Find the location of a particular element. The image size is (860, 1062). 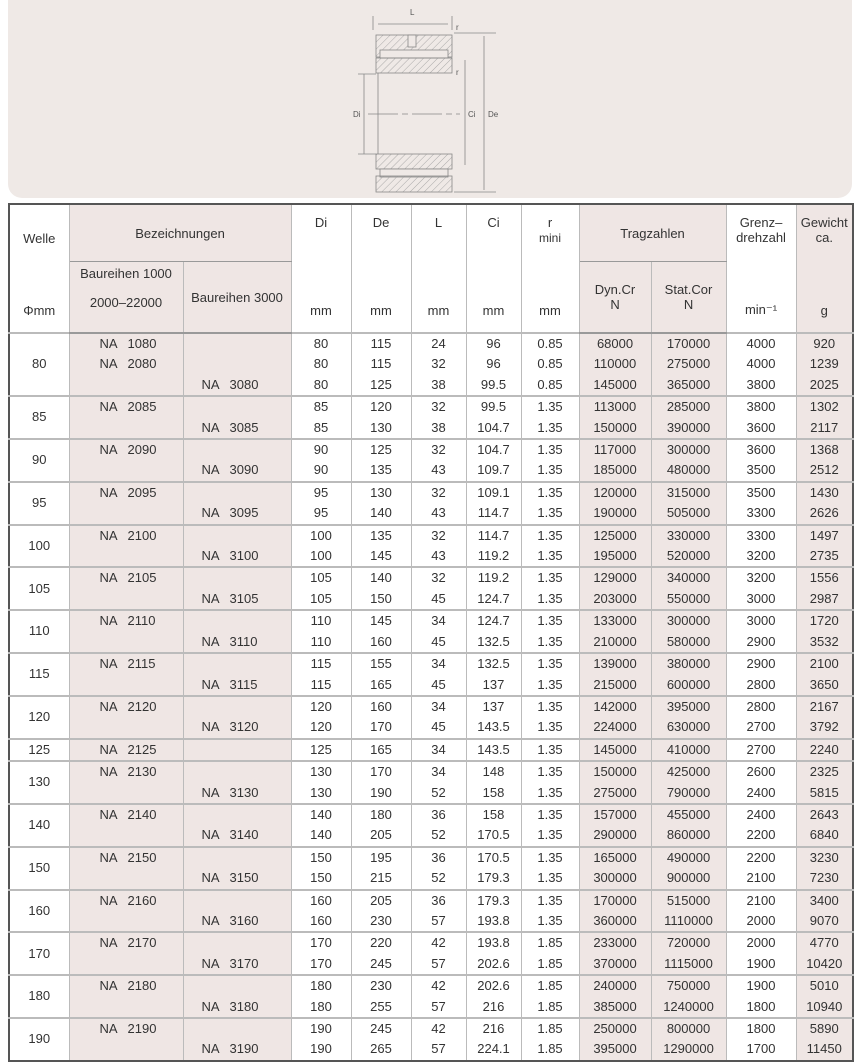

cell-ci: 143.5 is located at coordinates (493, 728).